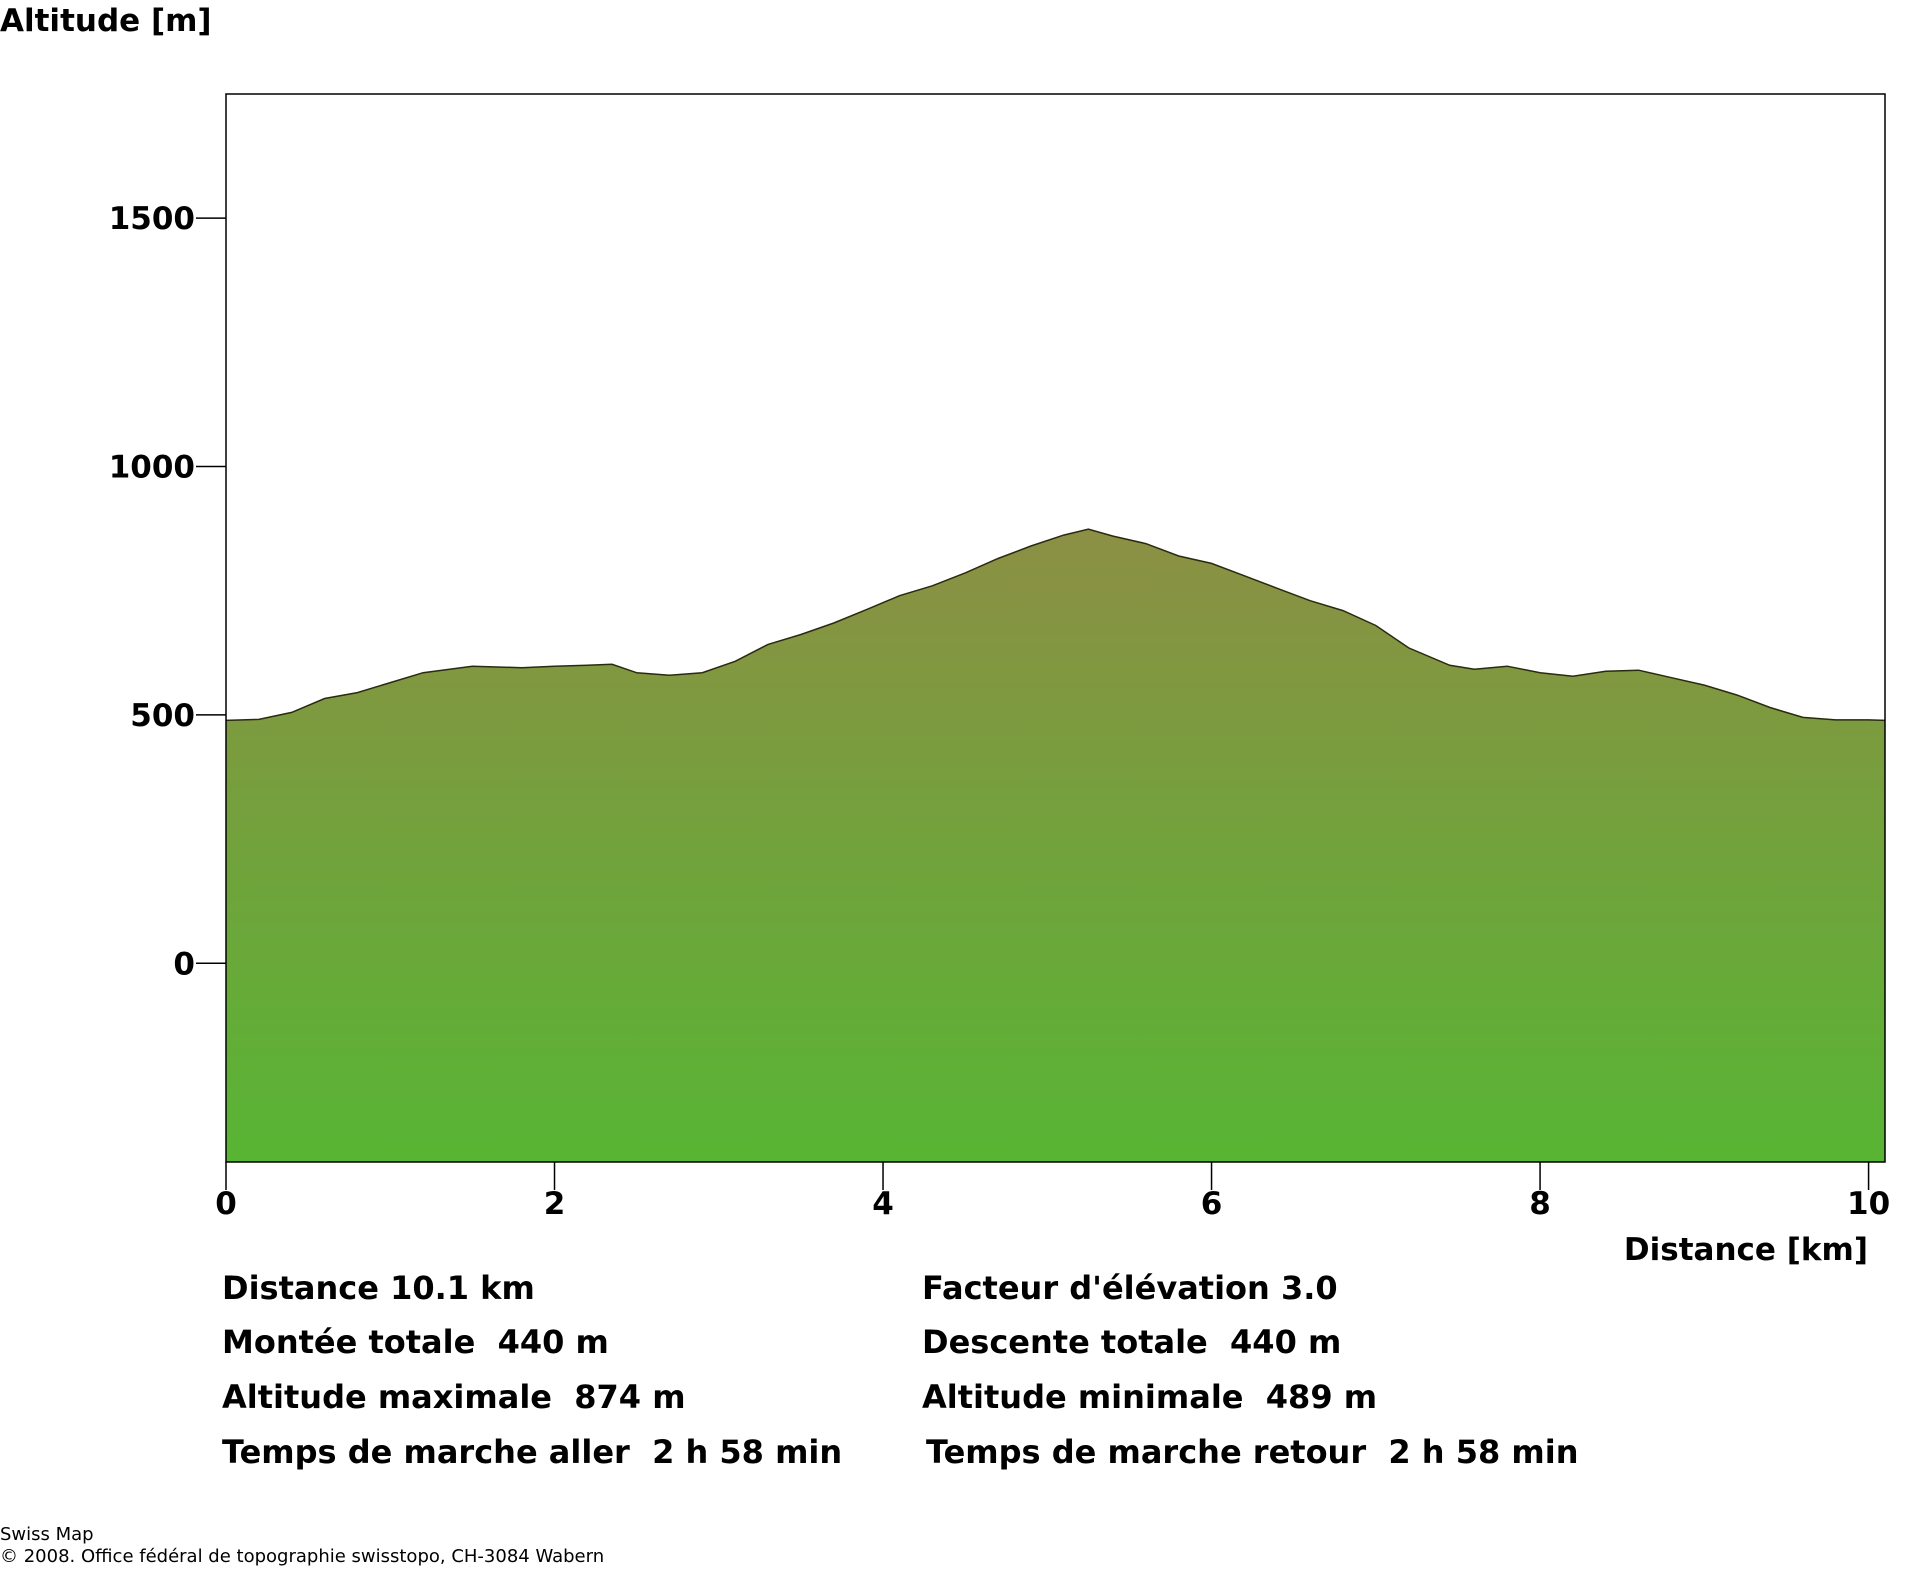 This screenshot has width=1920, height=1572. Describe the element at coordinates (532, 1452) in the screenshot. I see `stat-walking-time-out: Temps de marche aller 2 h 58 min` at that location.